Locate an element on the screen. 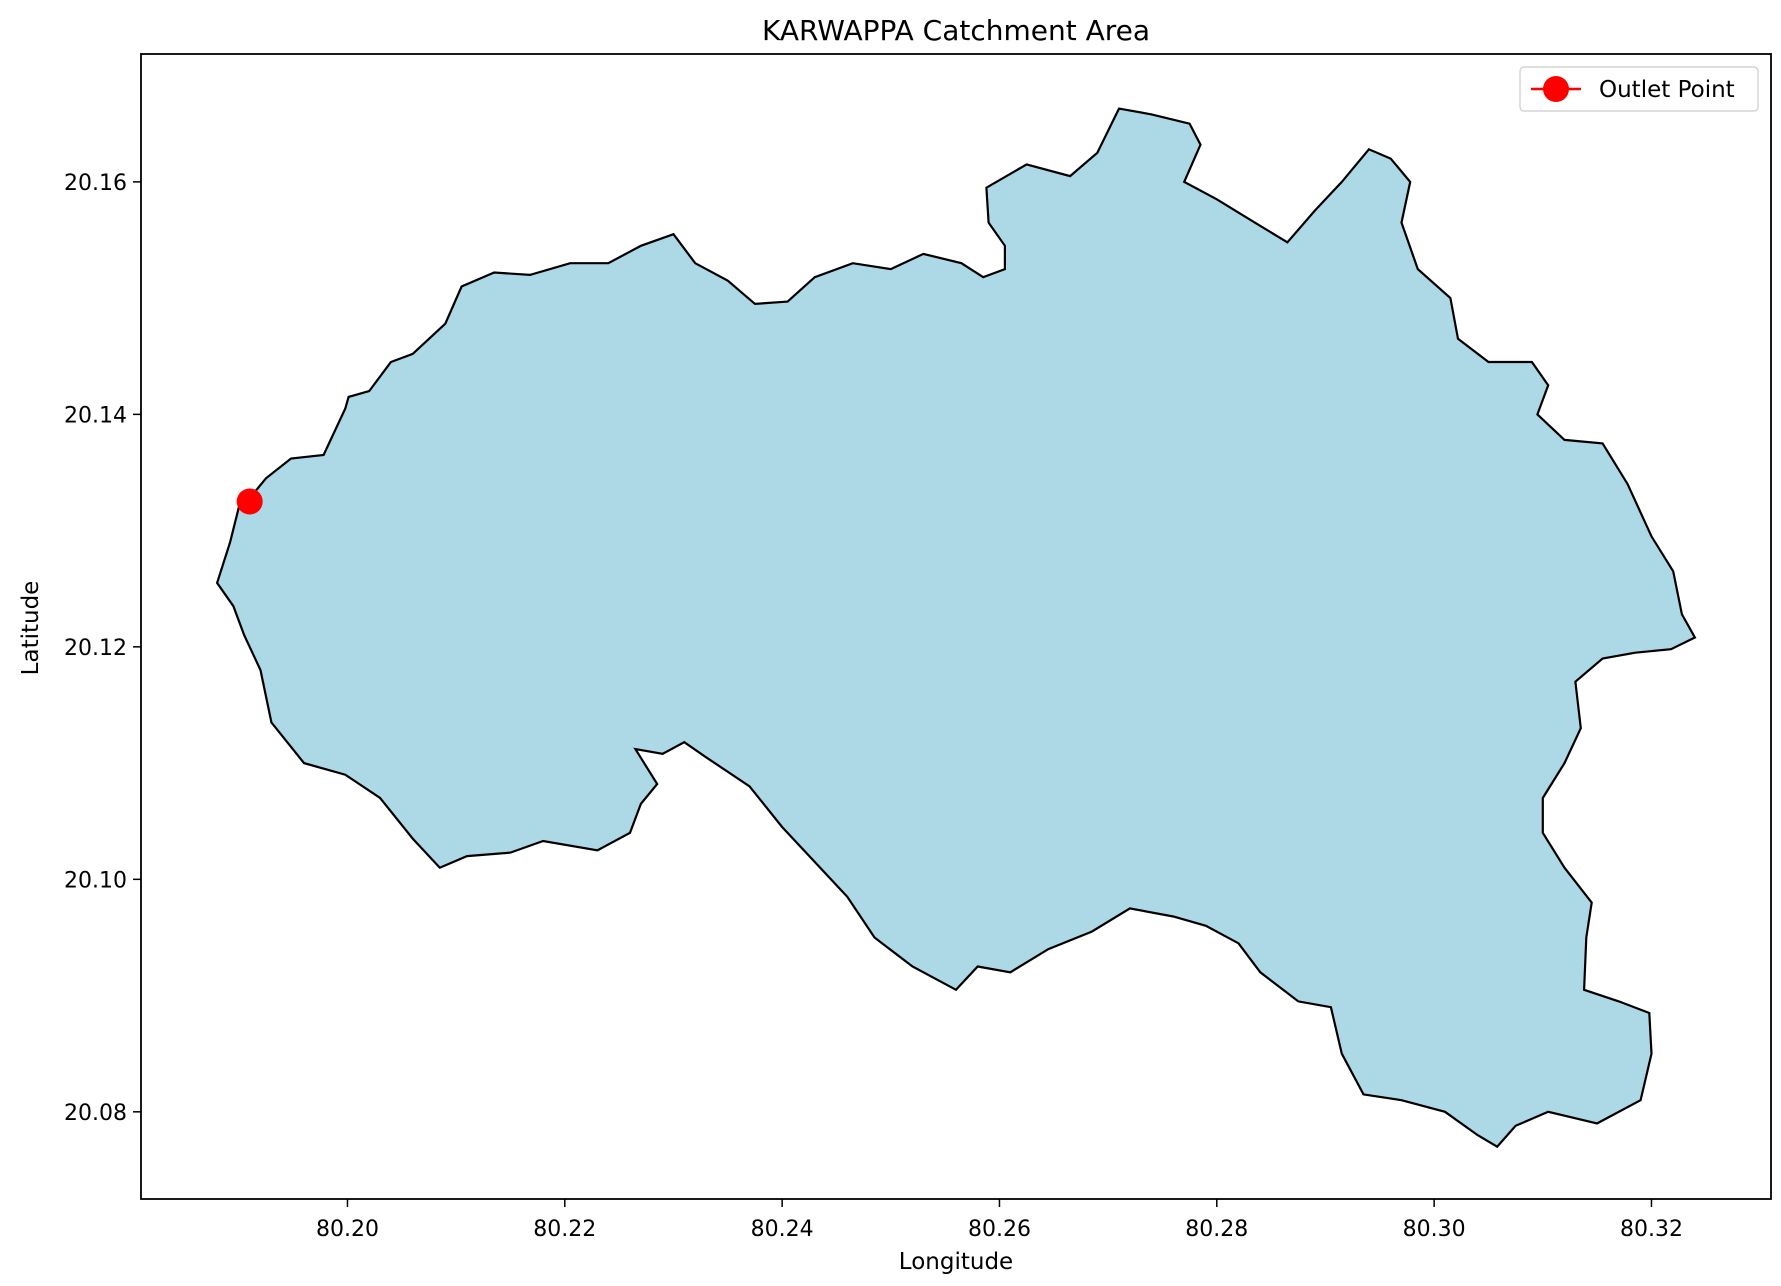  legend-label-outlet-point: Outlet Point is located at coordinates (1667, 90).